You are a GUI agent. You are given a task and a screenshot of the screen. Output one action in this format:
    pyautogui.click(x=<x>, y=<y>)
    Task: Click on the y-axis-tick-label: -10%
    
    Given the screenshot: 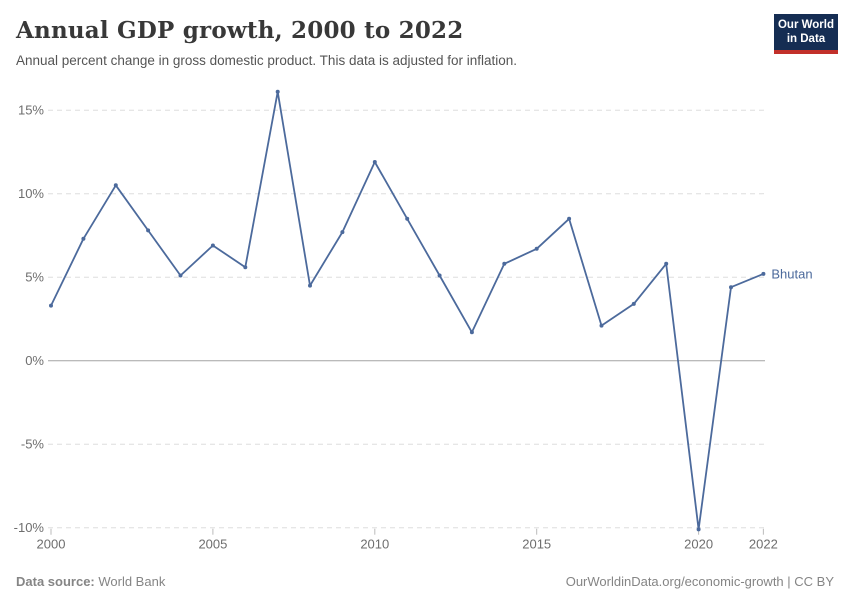 What is the action you would take?
    pyautogui.click(x=29, y=527)
    